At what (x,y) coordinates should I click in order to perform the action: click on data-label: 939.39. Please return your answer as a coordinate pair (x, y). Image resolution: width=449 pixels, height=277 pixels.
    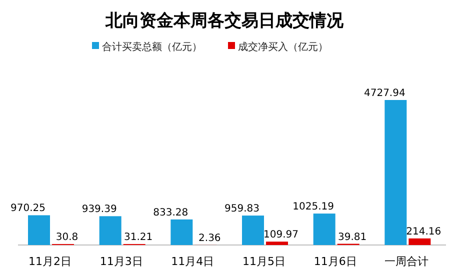
    Looking at the image, I should click on (99, 210).